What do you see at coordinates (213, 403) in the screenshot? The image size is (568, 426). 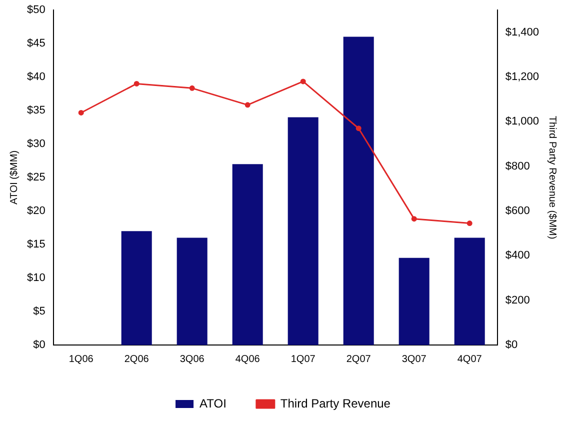 I see `legend-label: ATOI` at bounding box center [213, 403].